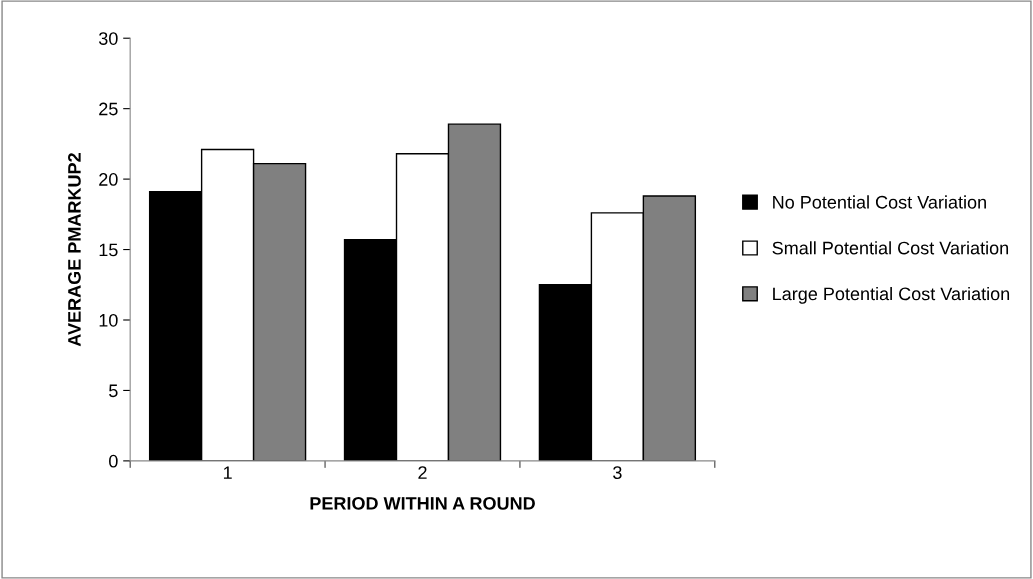  Describe the element at coordinates (108, 179) in the screenshot. I see `y-tick-label: 20` at that location.